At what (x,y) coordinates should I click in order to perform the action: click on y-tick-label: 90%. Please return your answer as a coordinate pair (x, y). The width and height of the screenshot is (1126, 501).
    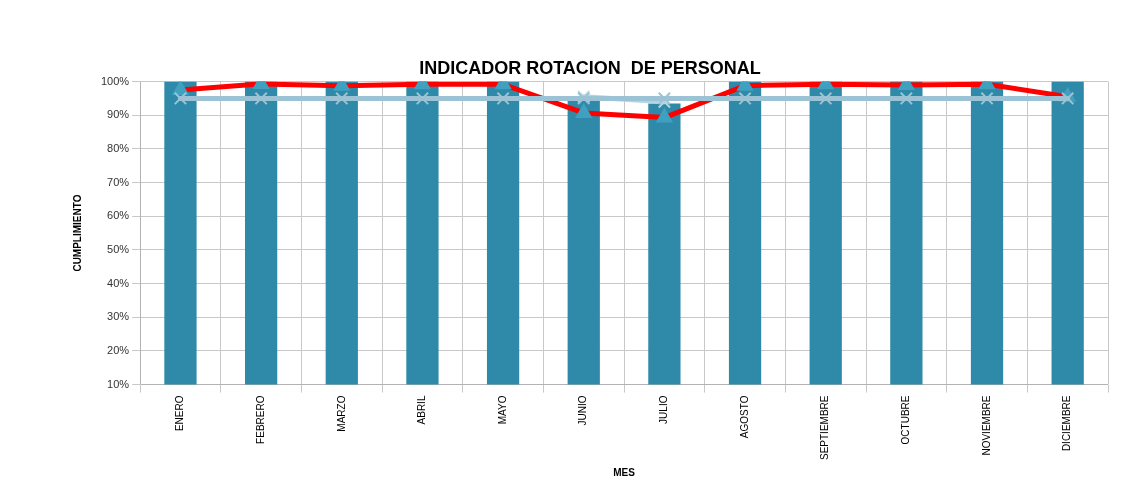
    Looking at the image, I should click on (118, 114).